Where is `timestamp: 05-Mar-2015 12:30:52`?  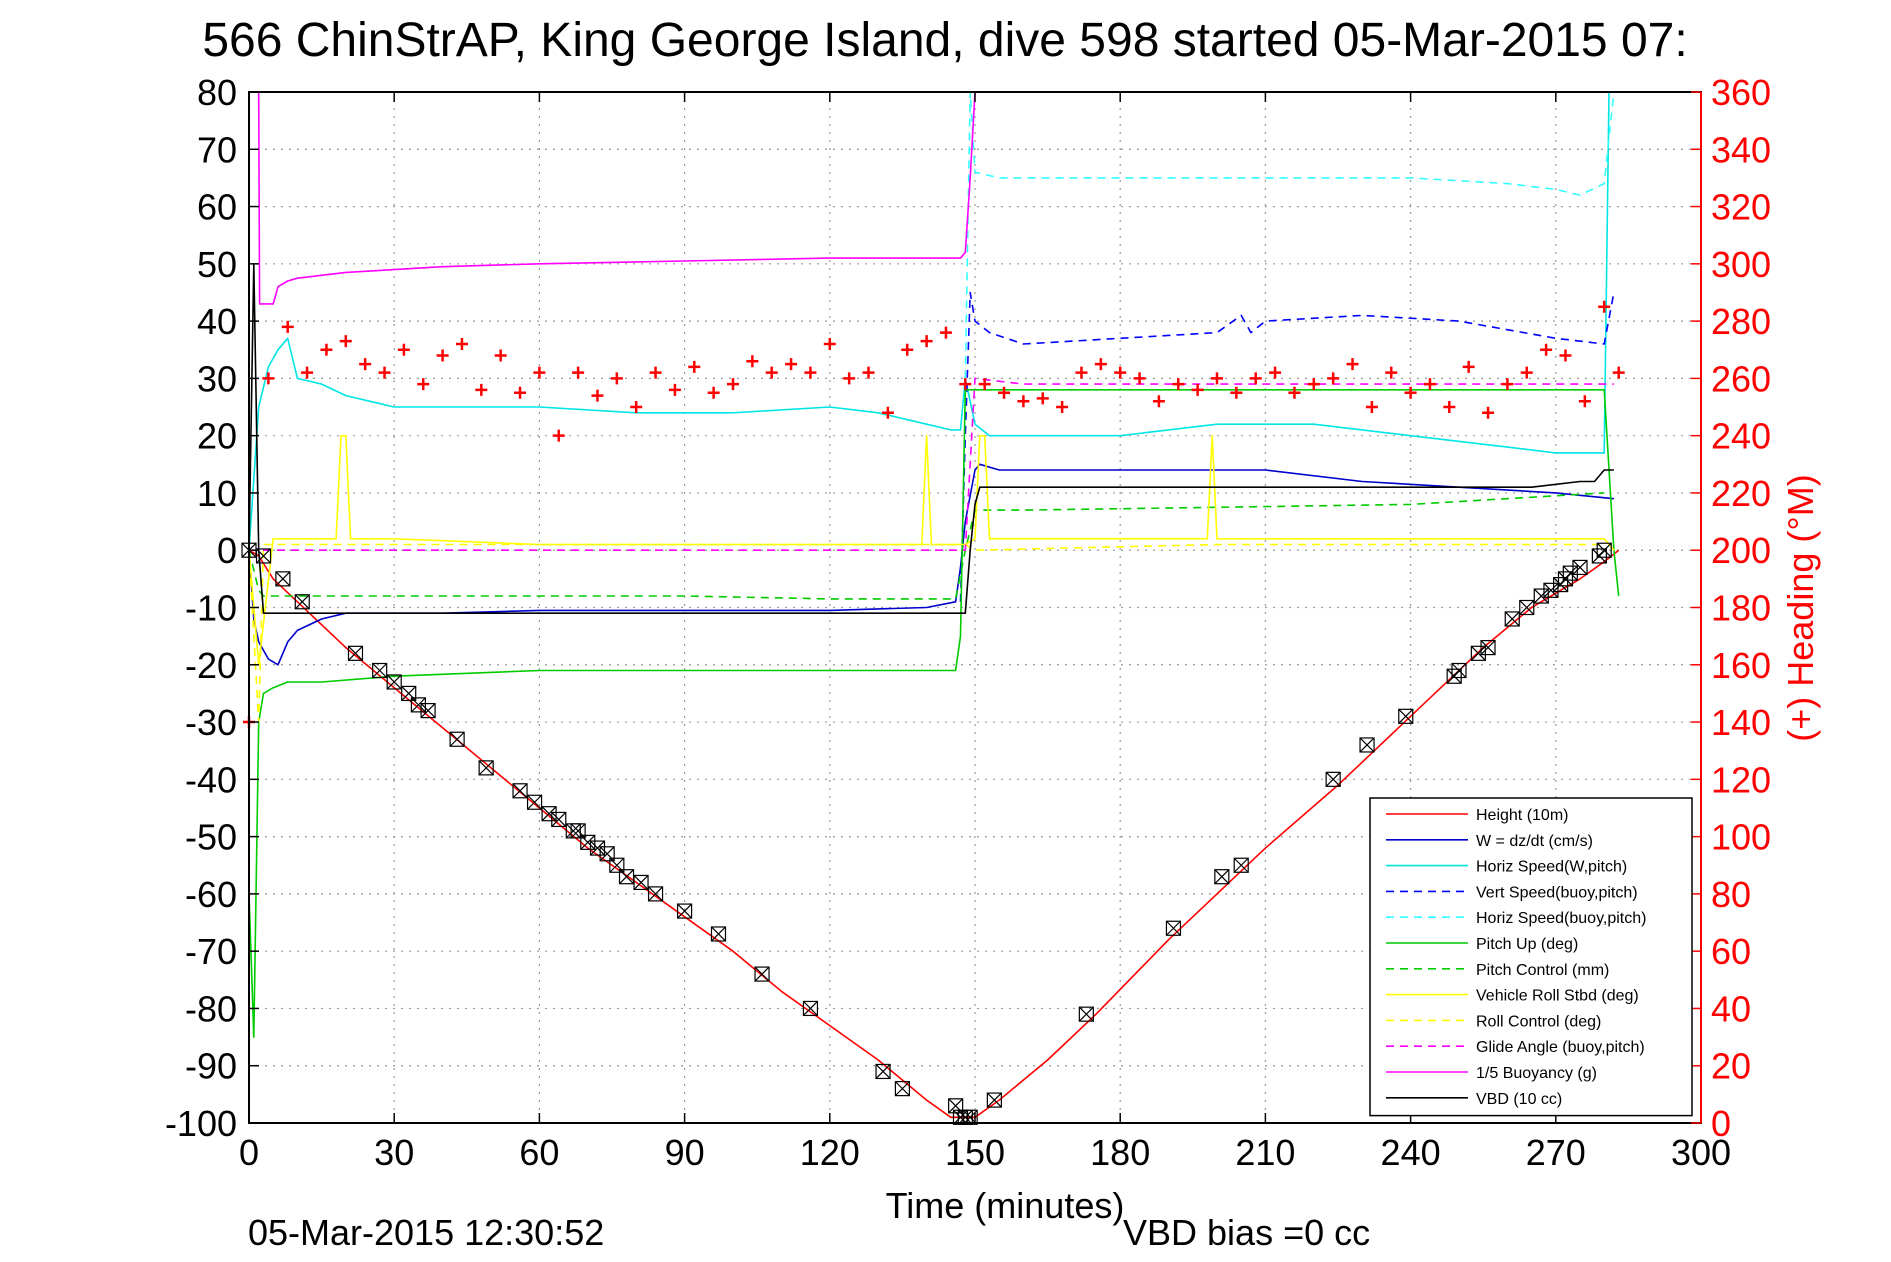 timestamp: 05-Mar-2015 12:30:52 is located at coordinates (426, 1232).